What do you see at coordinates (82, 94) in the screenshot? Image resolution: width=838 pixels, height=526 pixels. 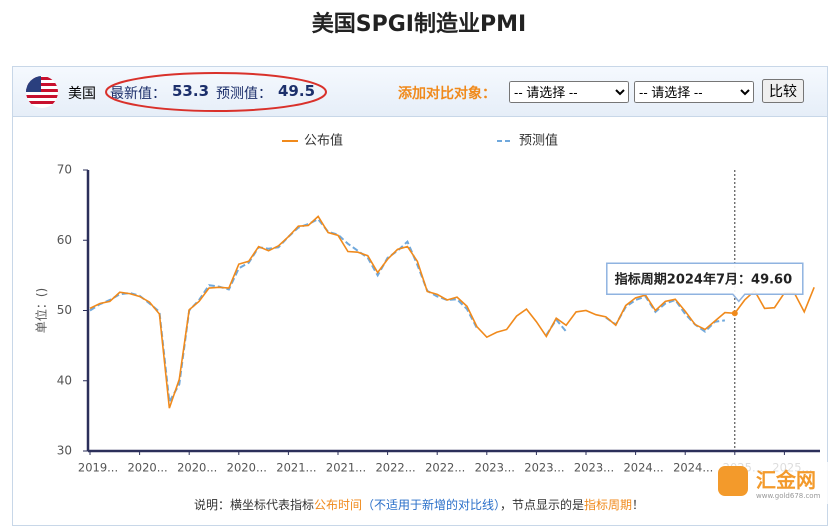 I see `country: 美国` at bounding box center [82, 94].